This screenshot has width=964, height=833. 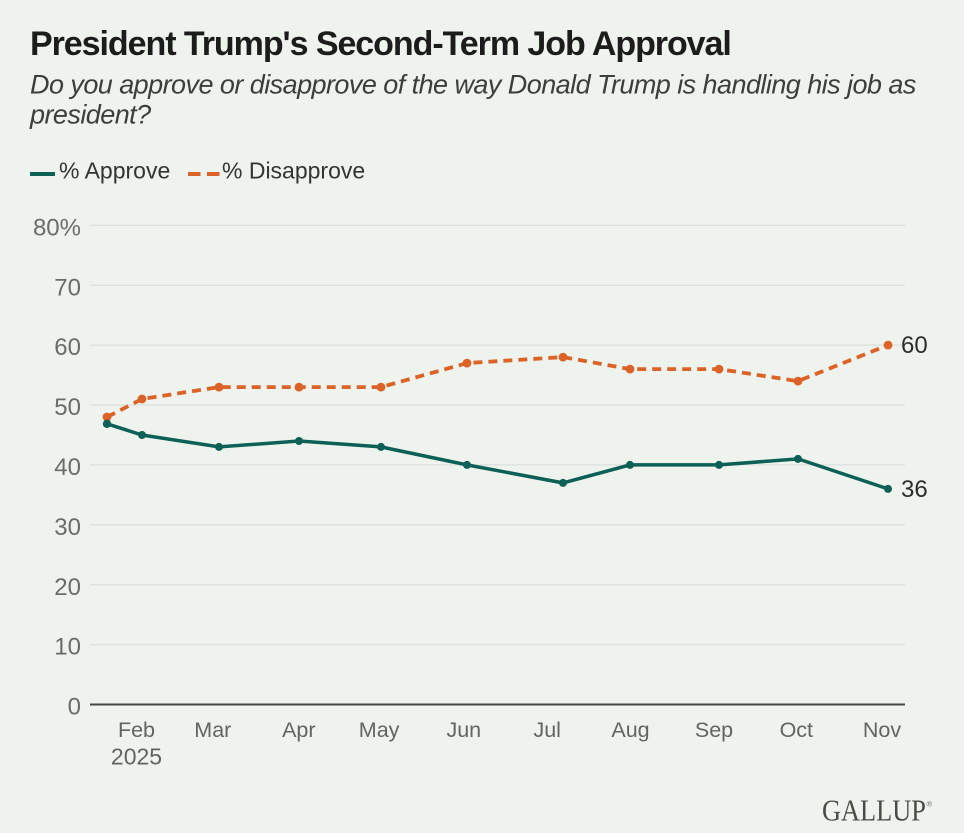 I want to click on svg-text: 50, so click(x=67, y=407).